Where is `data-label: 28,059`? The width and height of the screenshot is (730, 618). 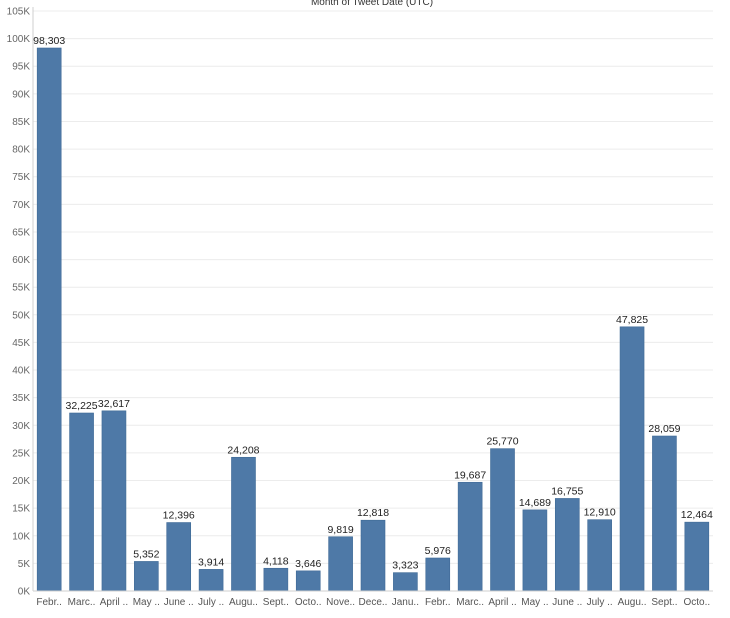
data-label: 28,059 is located at coordinates (664, 429).